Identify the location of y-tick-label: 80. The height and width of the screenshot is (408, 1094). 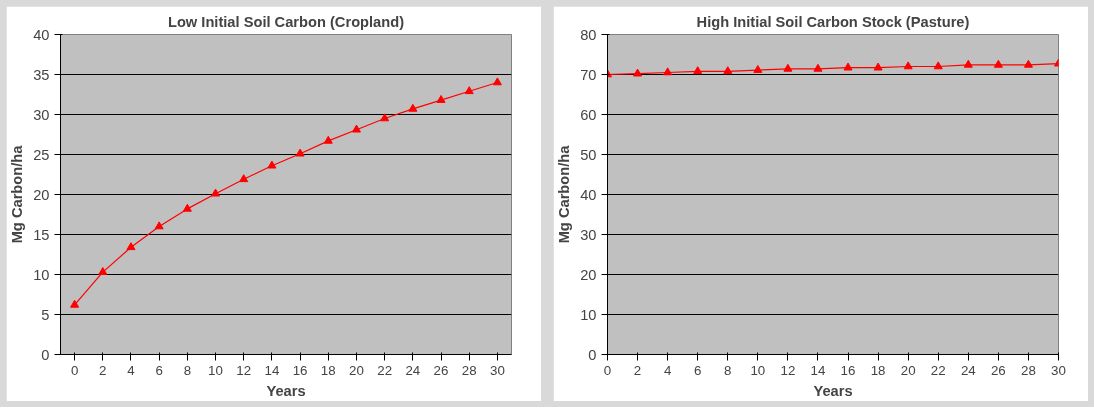
(588, 34).